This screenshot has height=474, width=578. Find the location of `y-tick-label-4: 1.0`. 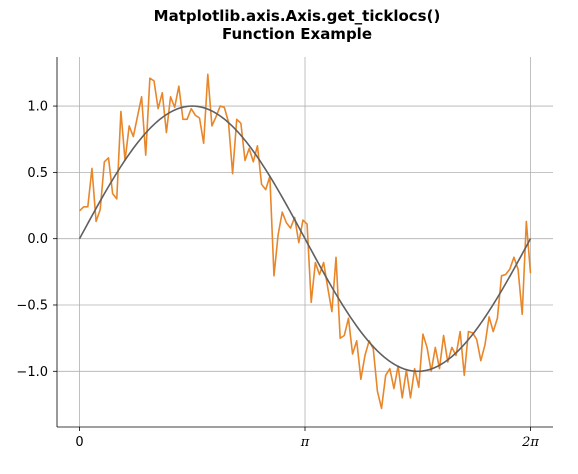

y-tick-label-4: 1.0 is located at coordinates (37, 107).